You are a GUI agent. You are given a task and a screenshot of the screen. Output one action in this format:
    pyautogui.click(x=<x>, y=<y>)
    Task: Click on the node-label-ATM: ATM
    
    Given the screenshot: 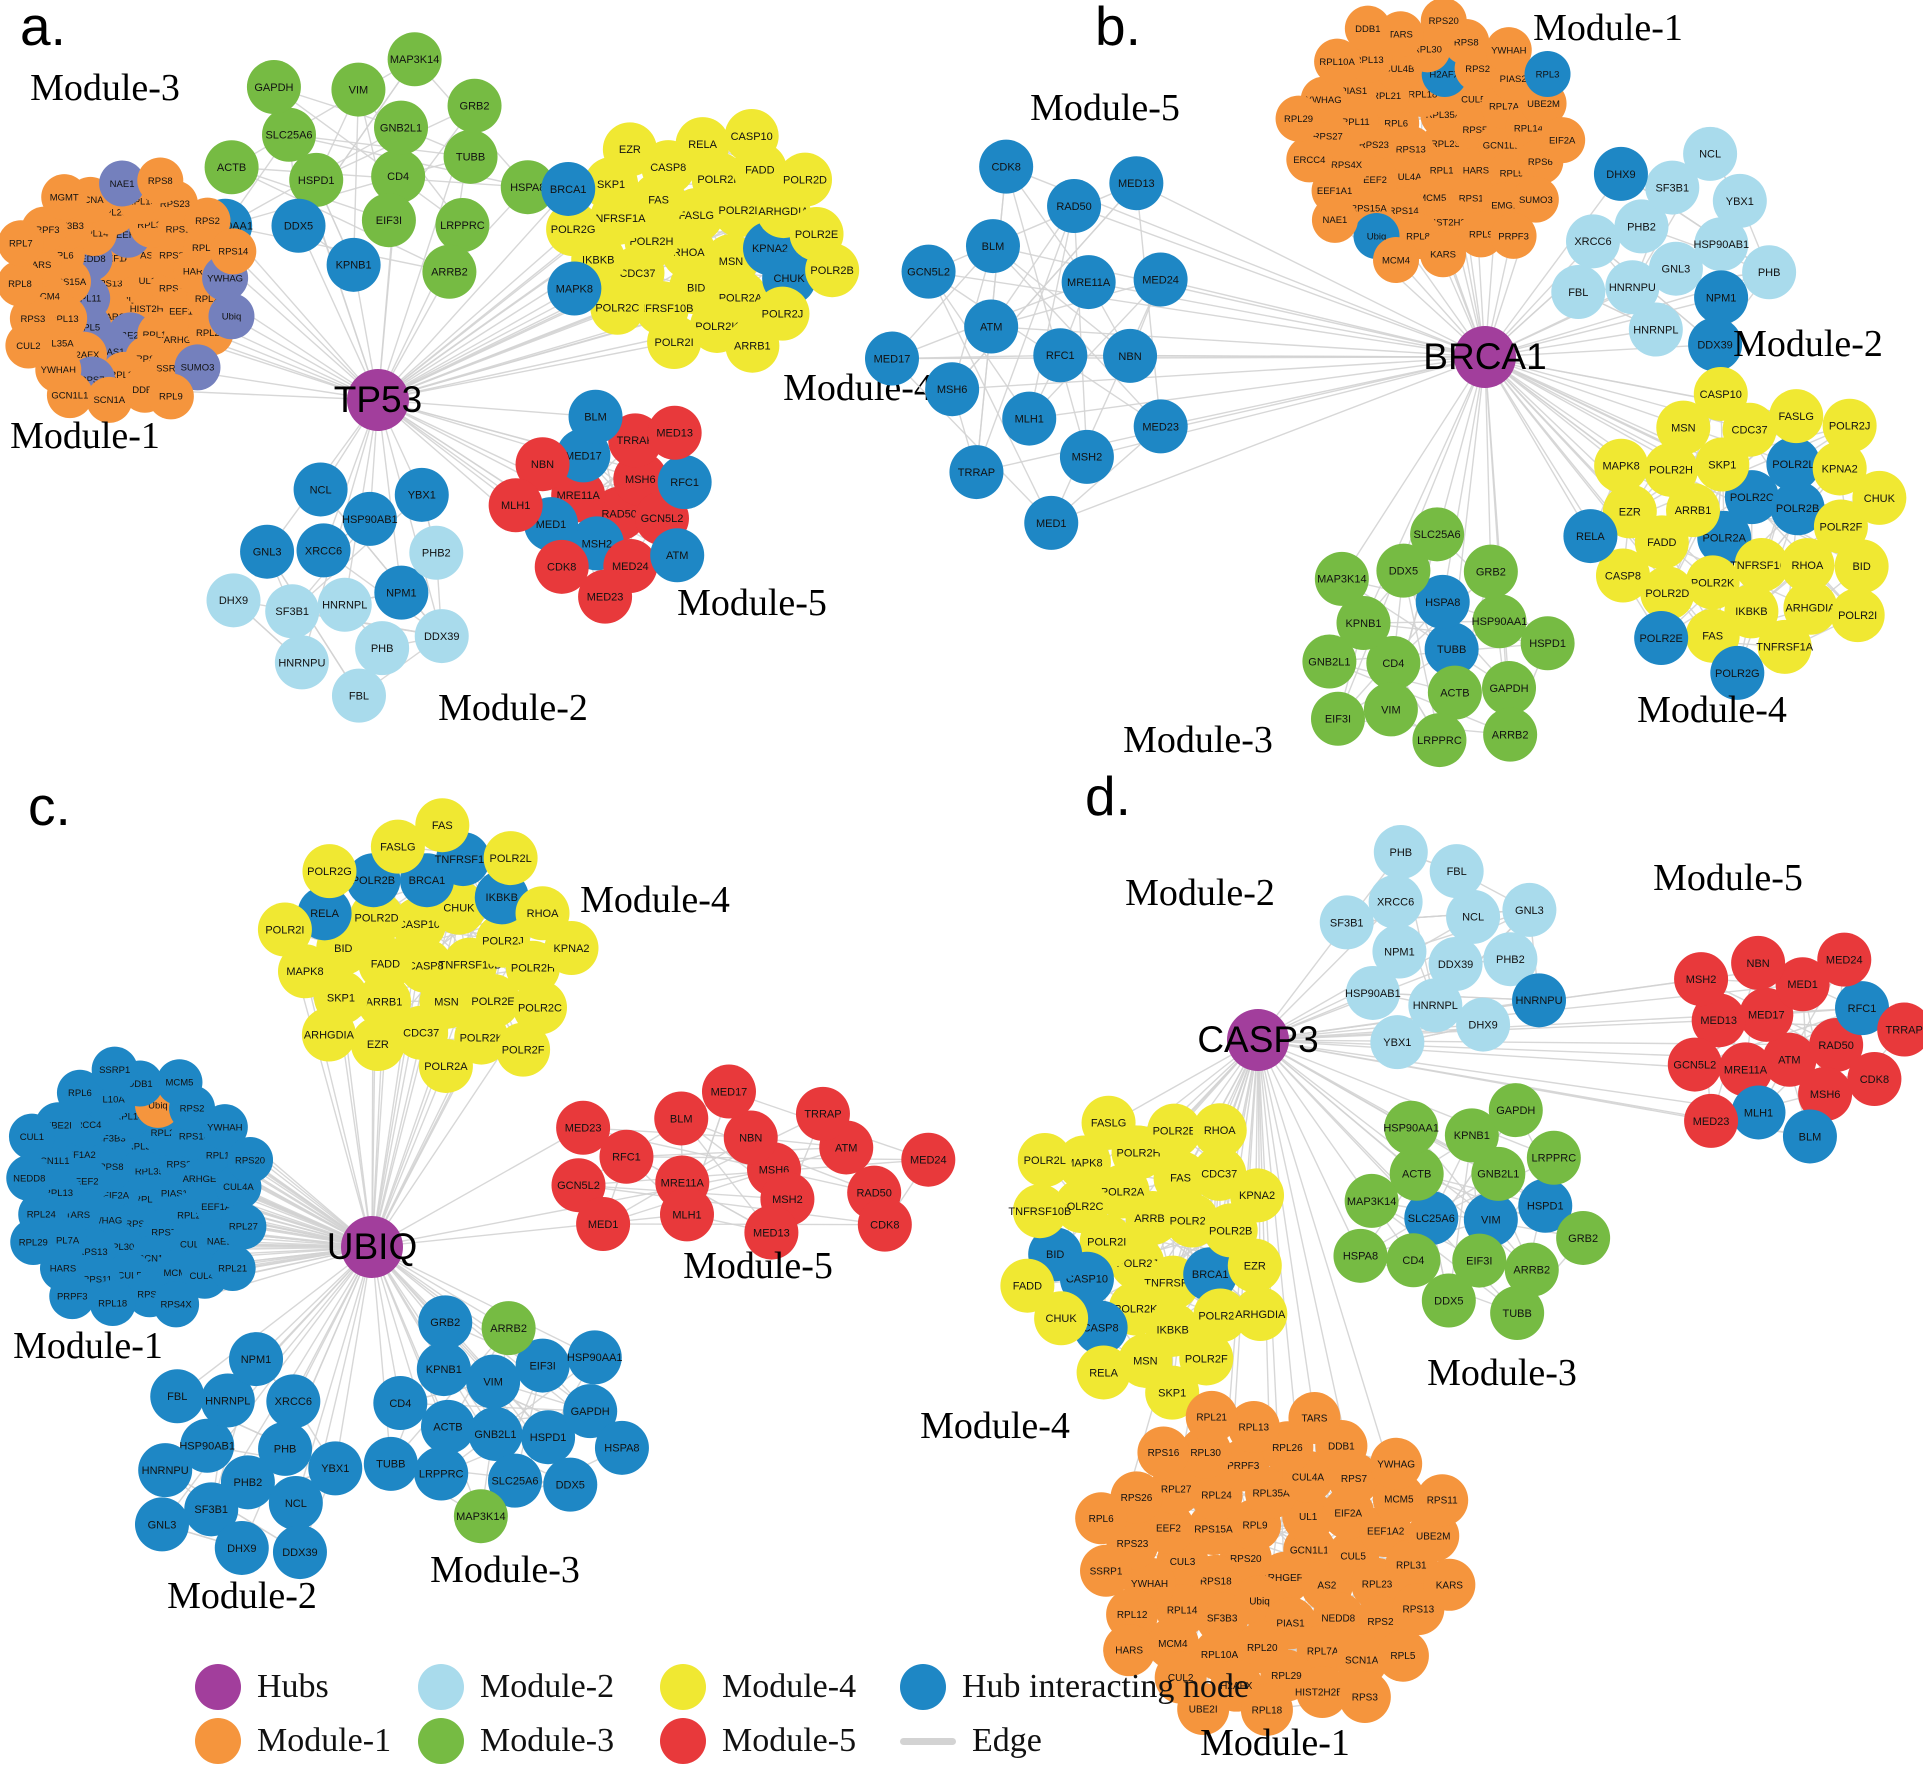 What is the action you would take?
    pyautogui.click(x=846, y=1148)
    